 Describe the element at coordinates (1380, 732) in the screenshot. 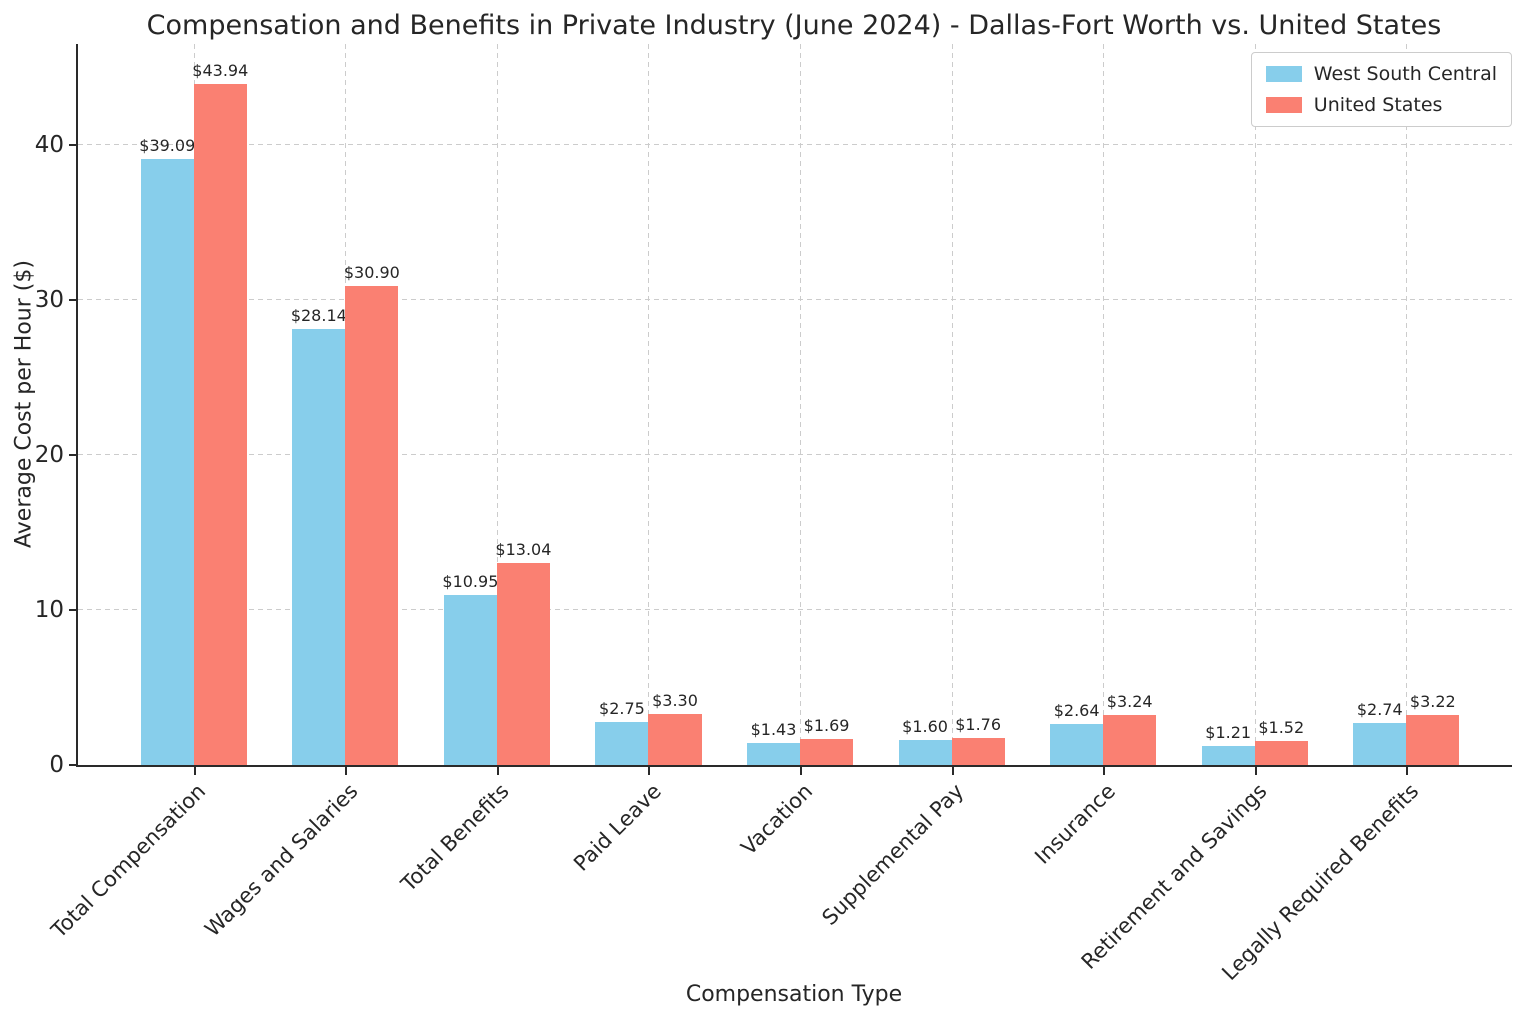

I see `bar-west-south-central-legally-required-benefits: $2.74` at that location.